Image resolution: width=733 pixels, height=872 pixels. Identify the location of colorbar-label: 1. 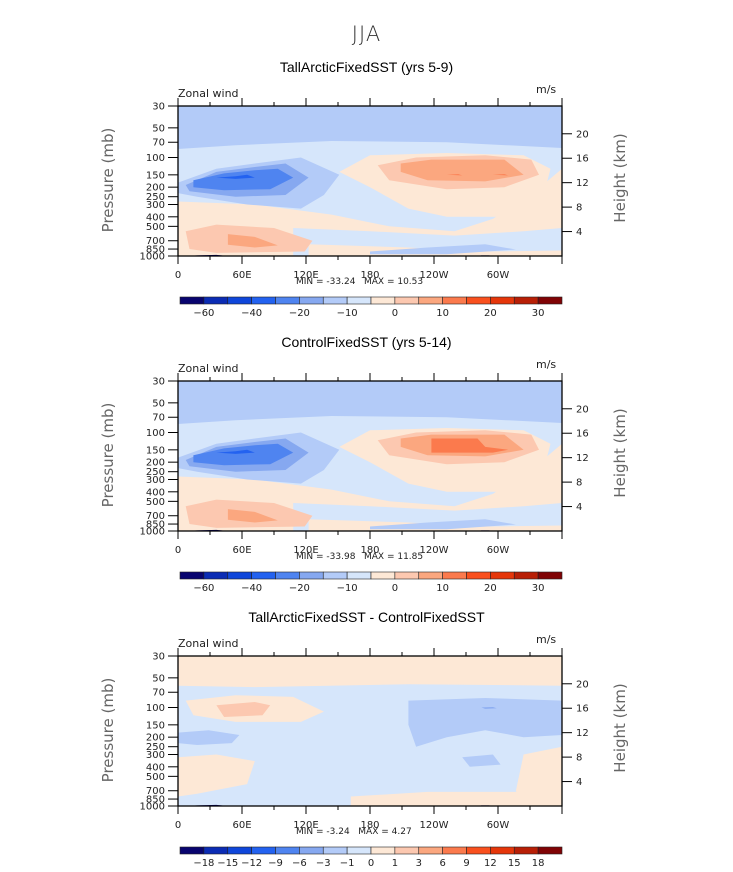
(395, 863).